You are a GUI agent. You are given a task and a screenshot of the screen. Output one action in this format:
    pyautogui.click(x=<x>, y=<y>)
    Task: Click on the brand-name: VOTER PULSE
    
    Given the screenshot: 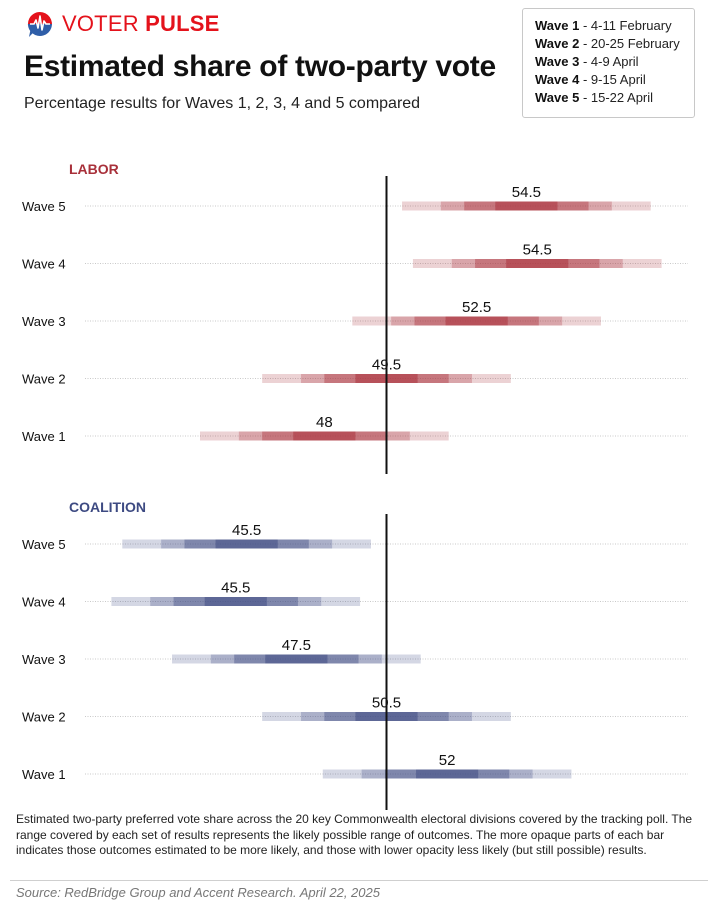 What is the action you would take?
    pyautogui.click(x=141, y=23)
    